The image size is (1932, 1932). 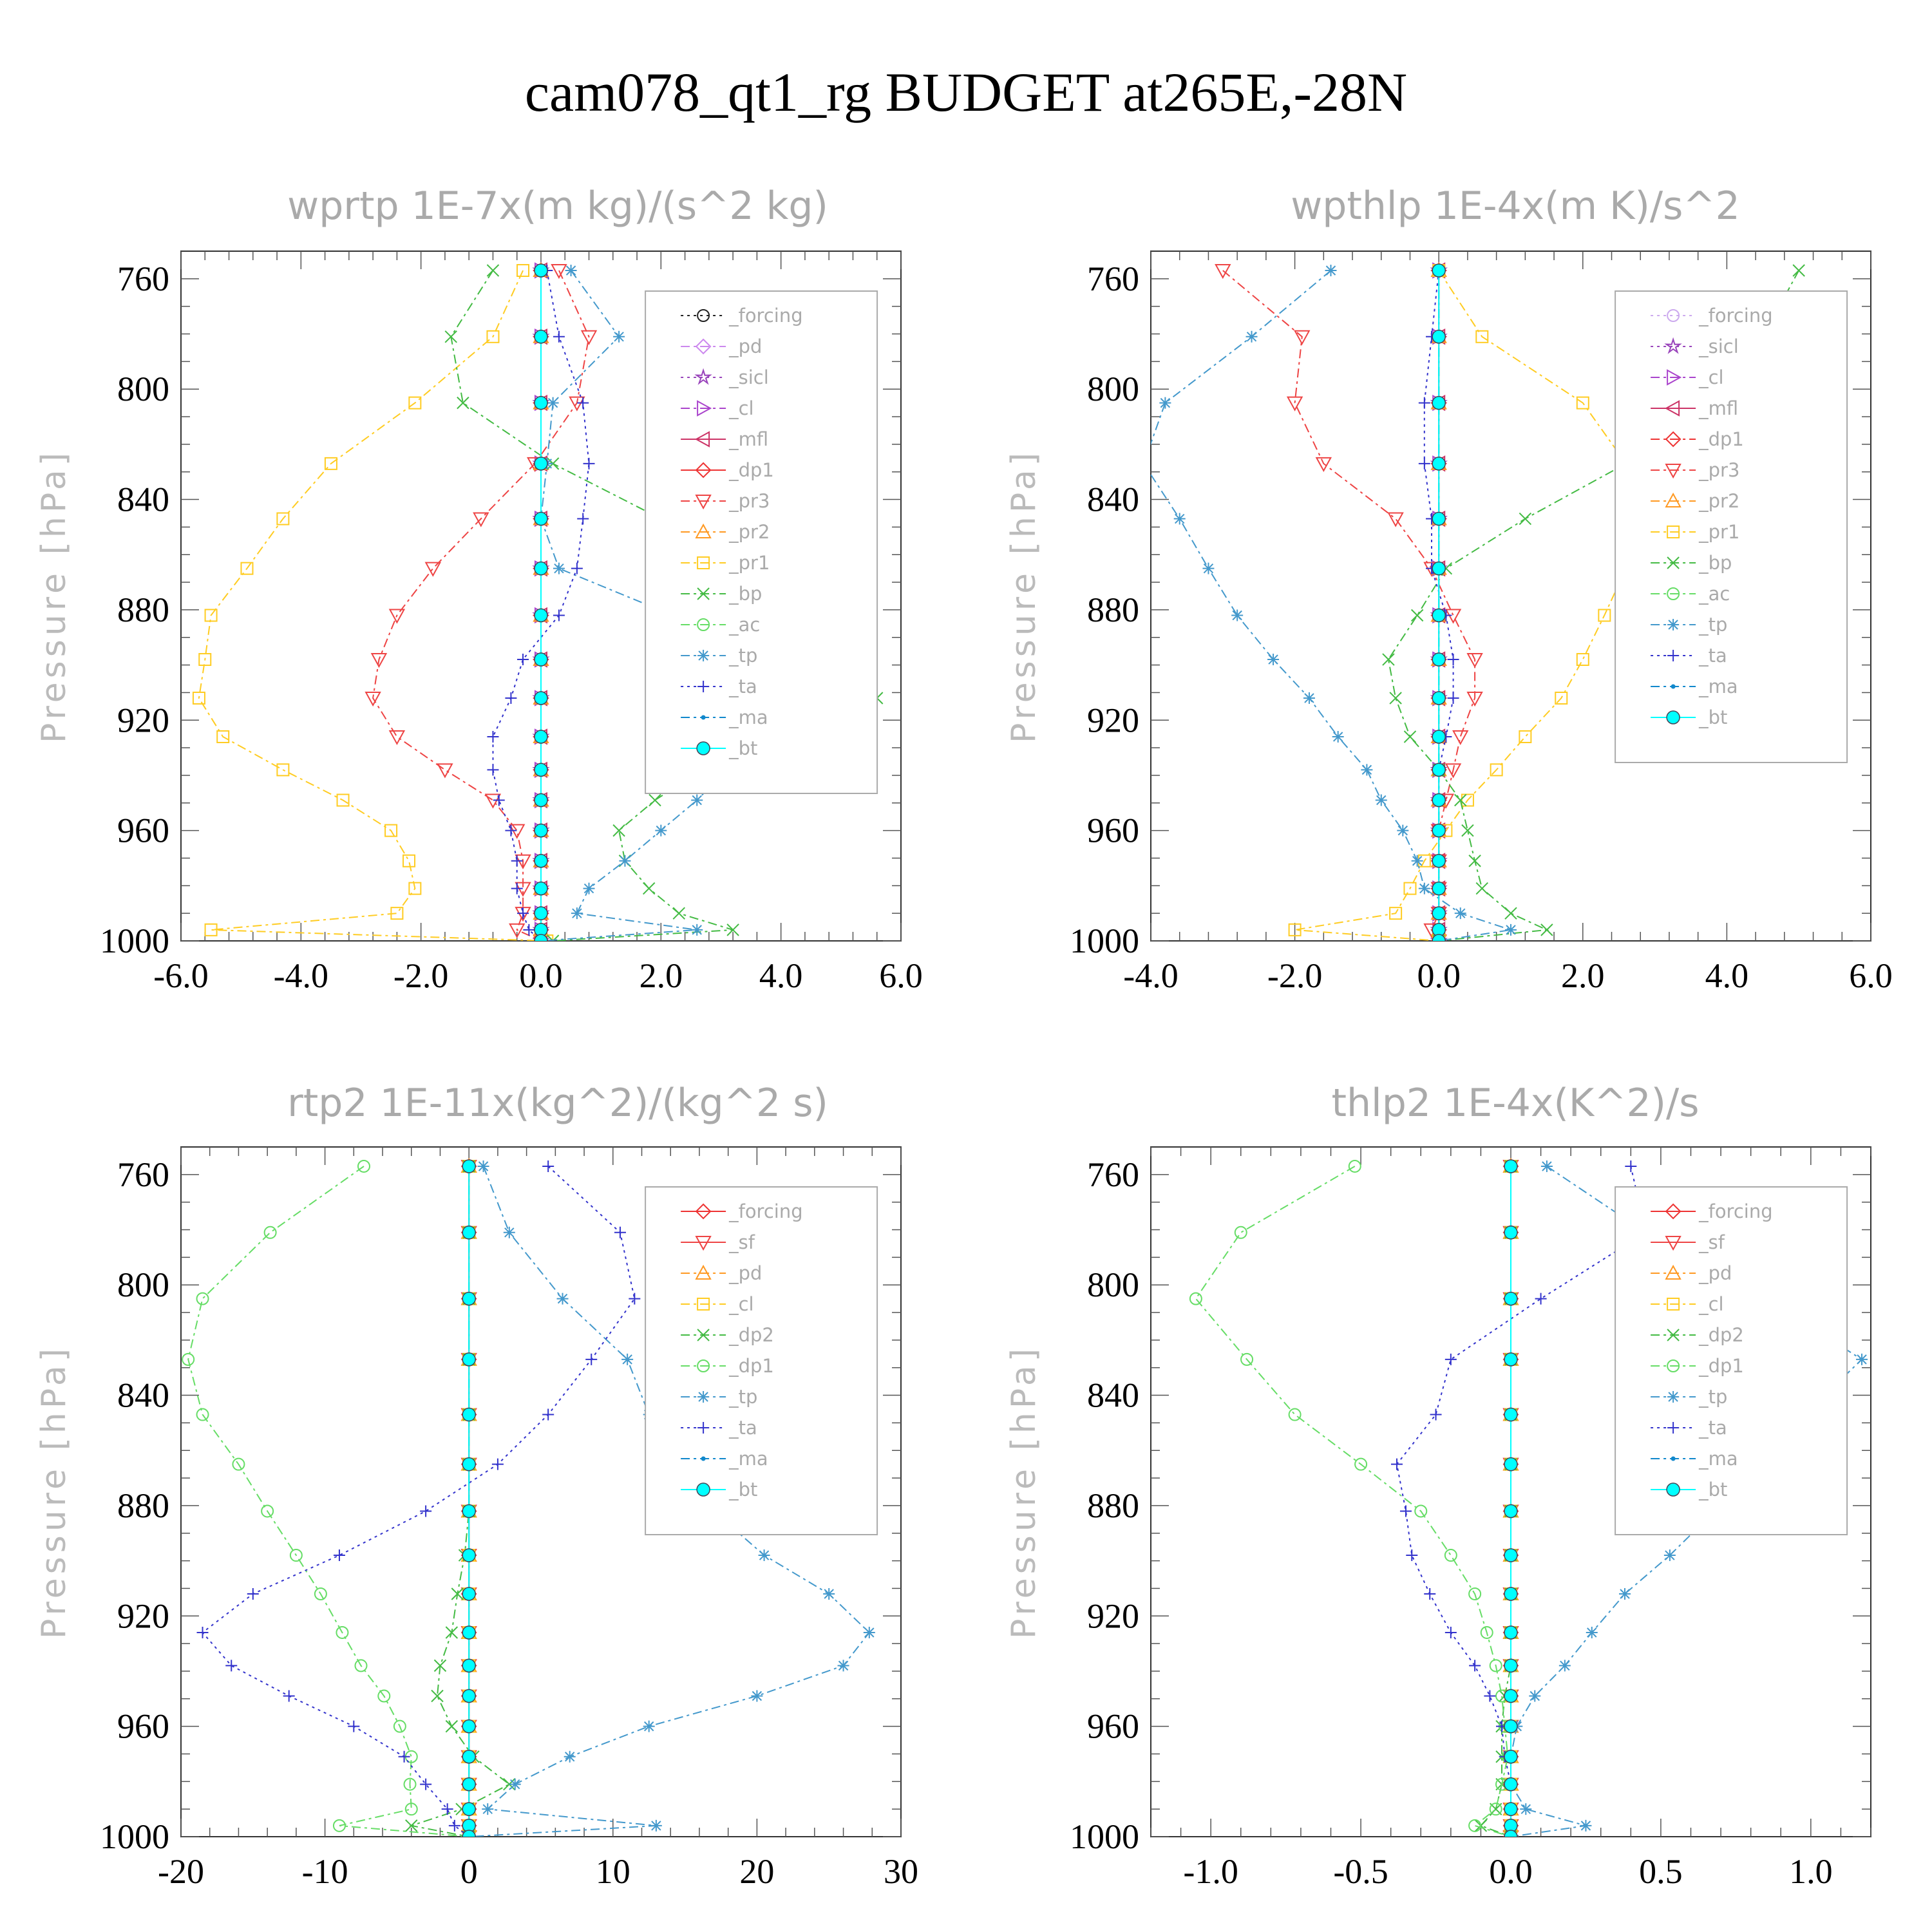 What do you see at coordinates (1661, 1871) in the screenshot?
I see `x-tick-label: 0.5` at bounding box center [1661, 1871].